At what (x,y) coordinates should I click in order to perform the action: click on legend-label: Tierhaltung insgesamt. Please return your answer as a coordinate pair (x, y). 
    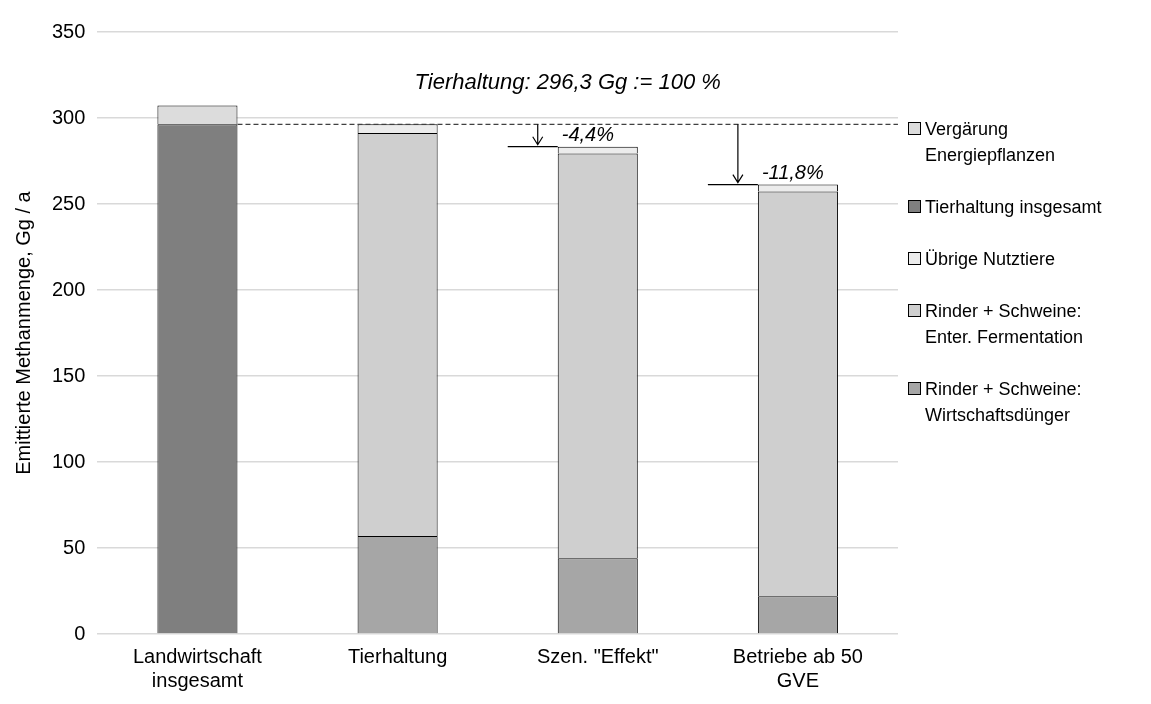
    Looking at the image, I should click on (1013, 207).